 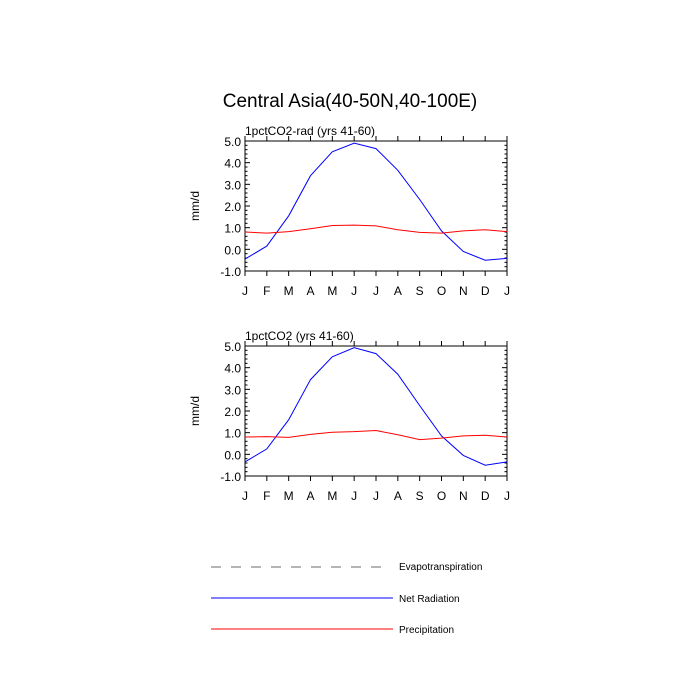 I want to click on legend-label-net-radiation: Net Radiation, so click(x=429, y=599).